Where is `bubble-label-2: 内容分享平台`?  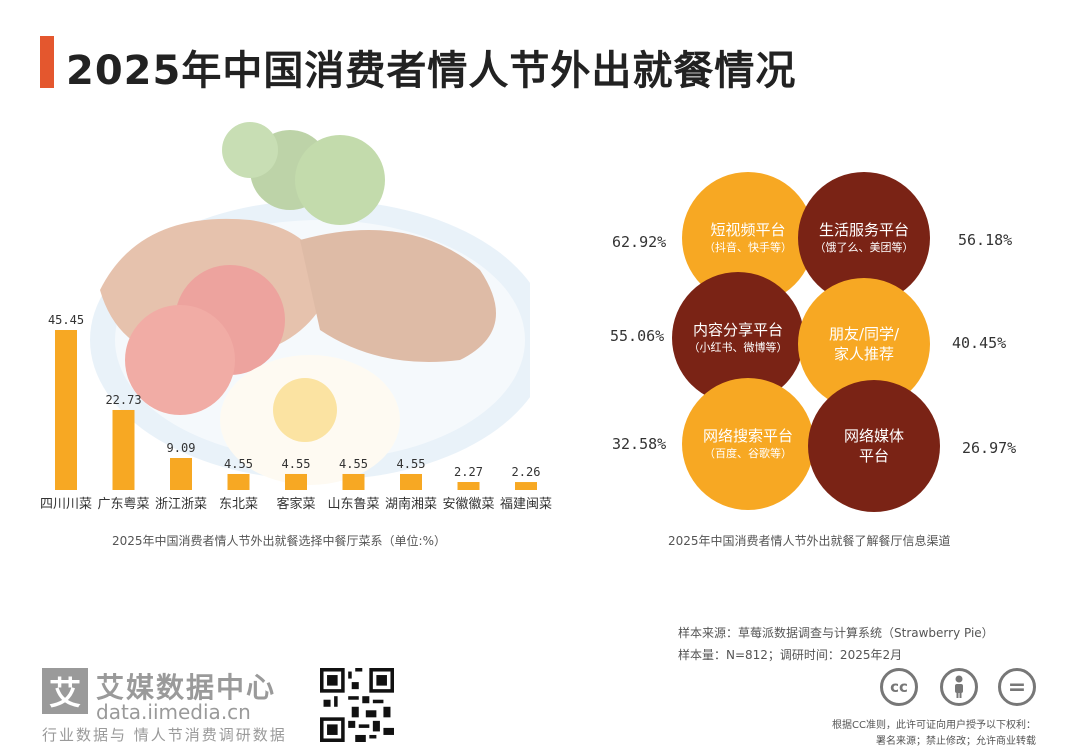 bubble-label-2: 内容分享平台 is located at coordinates (737, 330).